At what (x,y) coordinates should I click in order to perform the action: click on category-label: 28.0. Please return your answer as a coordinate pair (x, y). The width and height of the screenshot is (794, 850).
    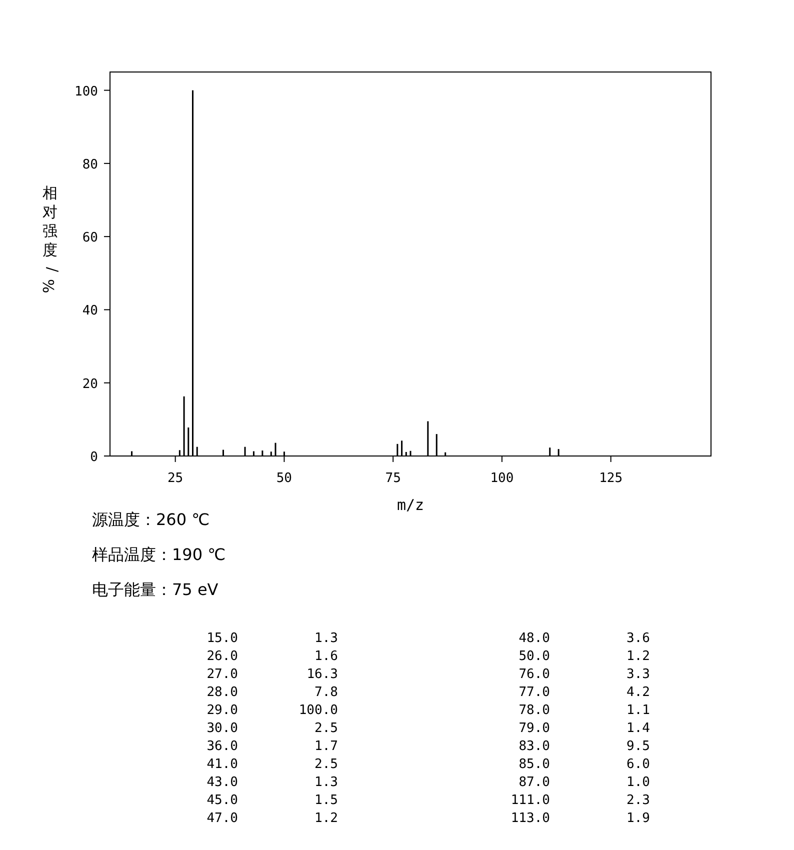
    Looking at the image, I should click on (222, 692).